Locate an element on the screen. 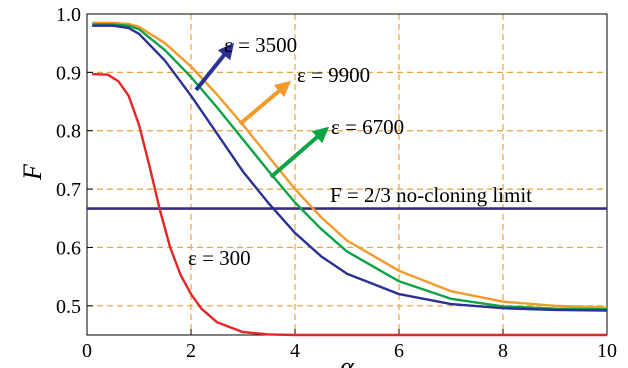  x-tick-label: 10 is located at coordinates (607, 351).